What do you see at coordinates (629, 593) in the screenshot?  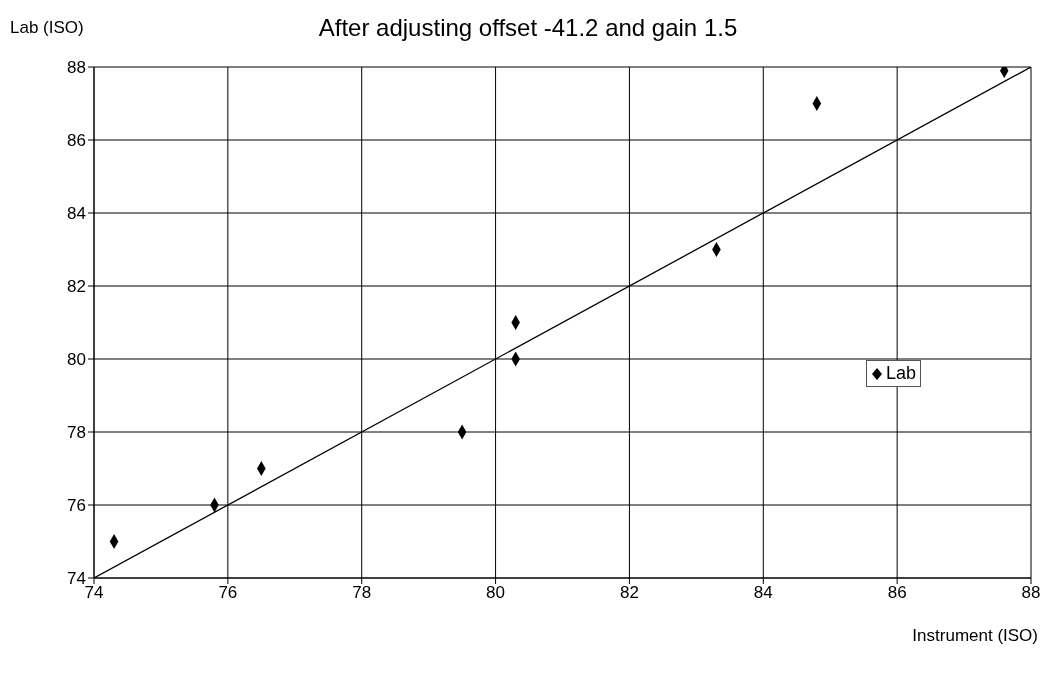 I see `x-tick-label: 82` at bounding box center [629, 593].